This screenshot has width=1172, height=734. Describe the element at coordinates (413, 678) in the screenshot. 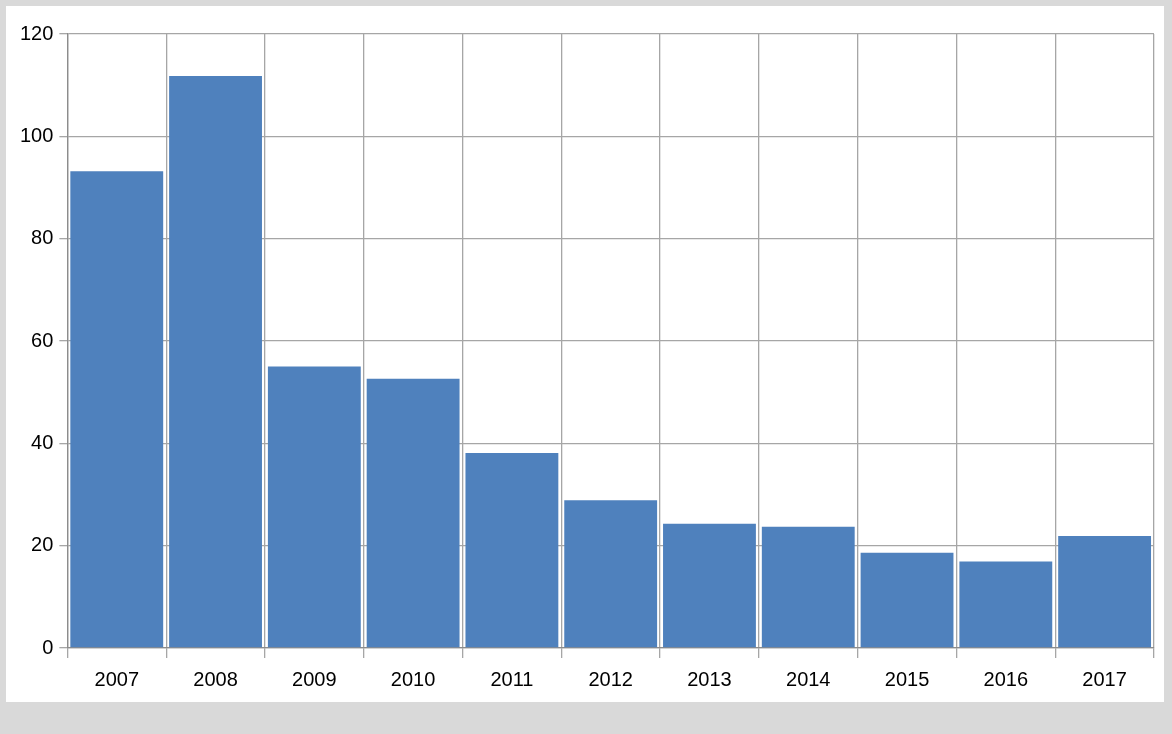

I see `x-tick-label: 2010` at that location.